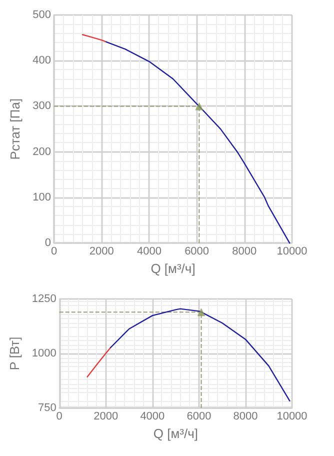 The image size is (334, 456). Describe the element at coordinates (41, 60) in the screenshot. I see `y-tick-label: 400` at that location.